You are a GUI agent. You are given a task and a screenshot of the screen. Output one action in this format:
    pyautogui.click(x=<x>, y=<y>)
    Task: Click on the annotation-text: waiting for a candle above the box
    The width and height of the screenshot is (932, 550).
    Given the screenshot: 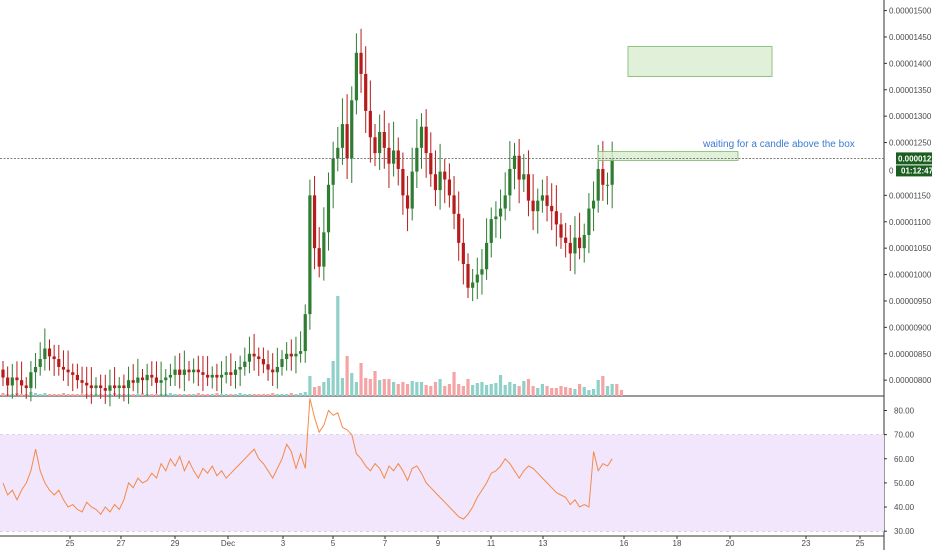 What is the action you would take?
    pyautogui.click(x=778, y=144)
    